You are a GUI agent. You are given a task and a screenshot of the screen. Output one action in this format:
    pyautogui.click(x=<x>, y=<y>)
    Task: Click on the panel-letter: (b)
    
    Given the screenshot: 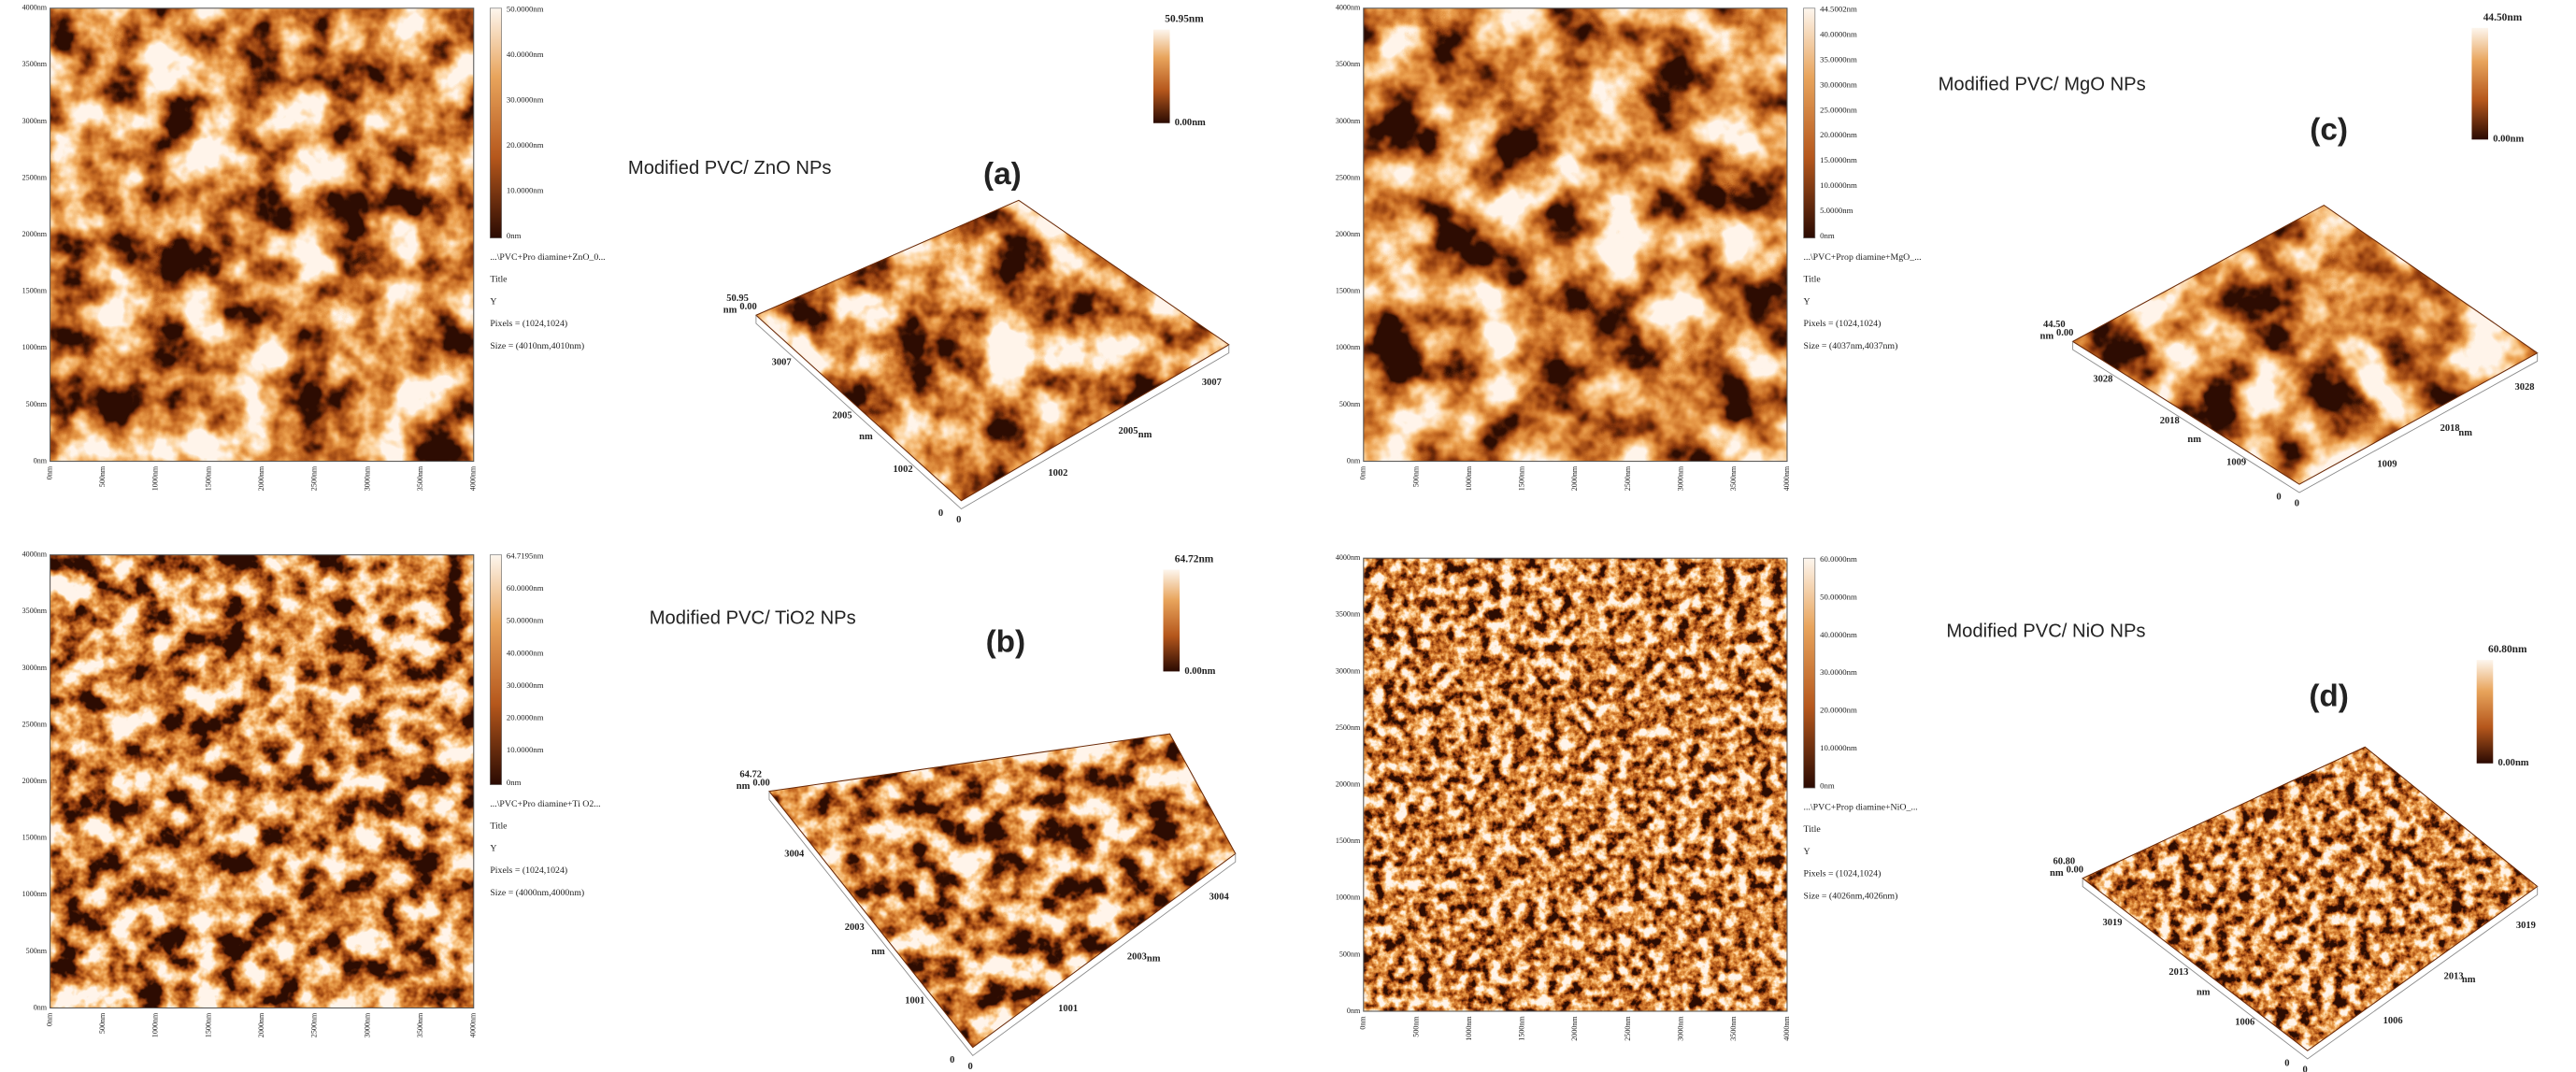 What is the action you would take?
    pyautogui.click(x=1006, y=641)
    